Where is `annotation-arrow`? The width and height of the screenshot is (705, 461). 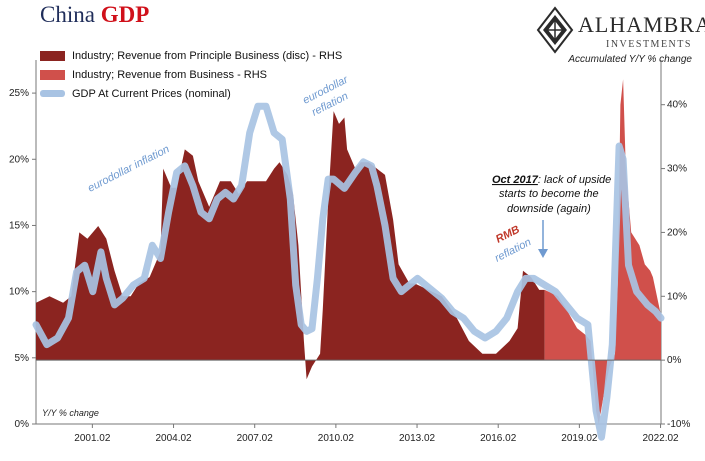
annotation-arrow is located at coordinates (543, 239).